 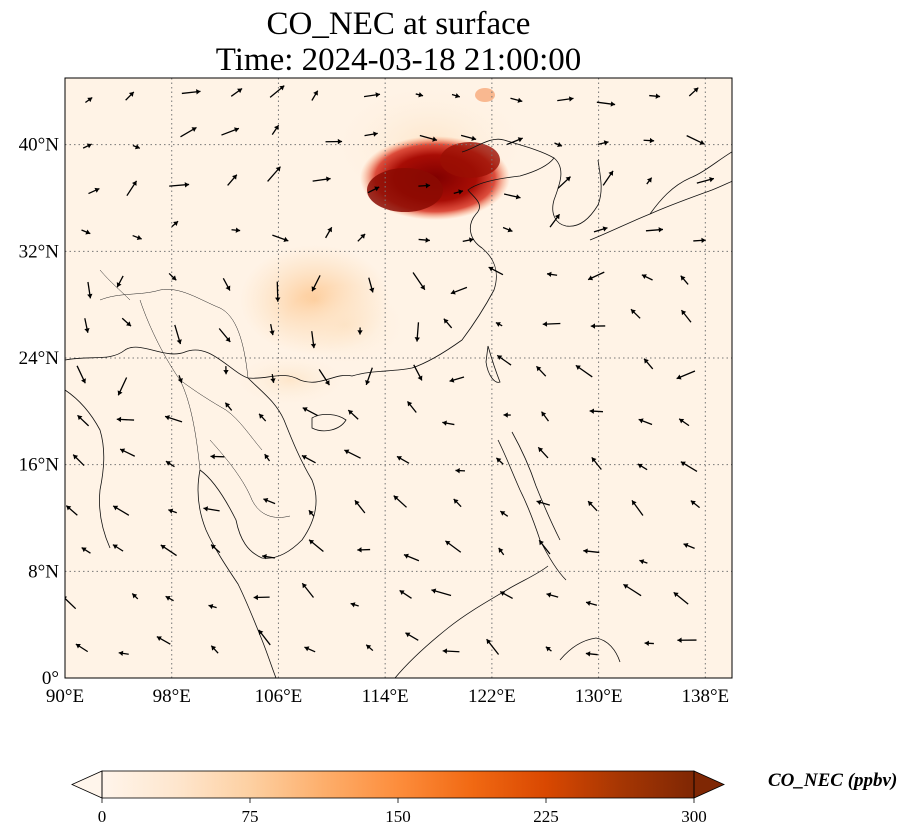 I want to click on lat-tick-label: 40°N, so click(x=39, y=145).